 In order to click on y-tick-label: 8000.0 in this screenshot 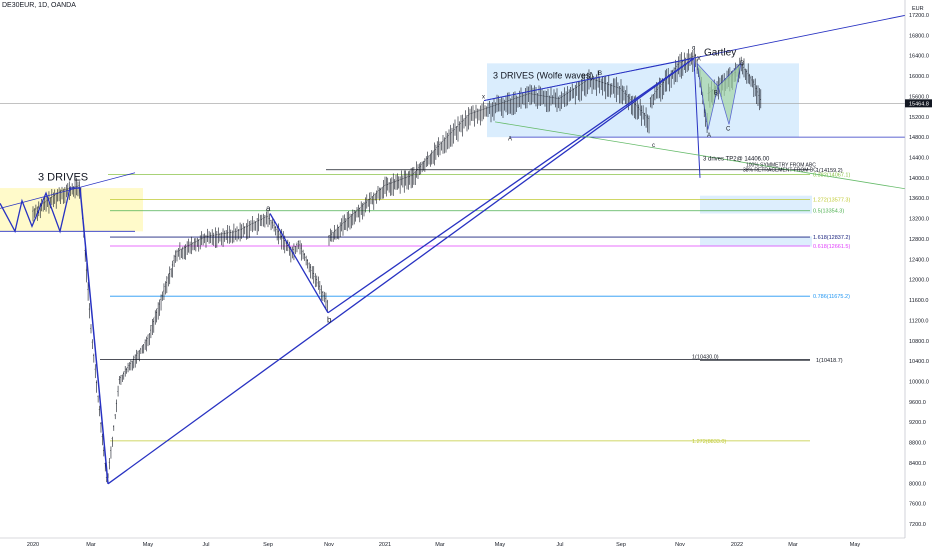, I will do `click(917, 484)`.